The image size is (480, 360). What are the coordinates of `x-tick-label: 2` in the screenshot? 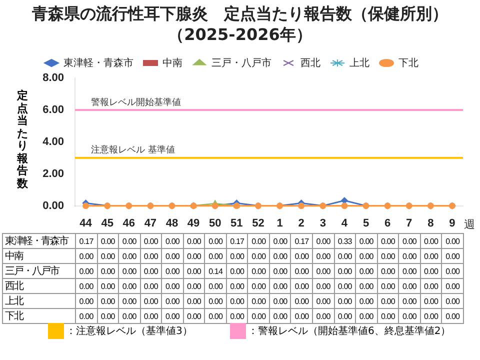 It's located at (301, 223).